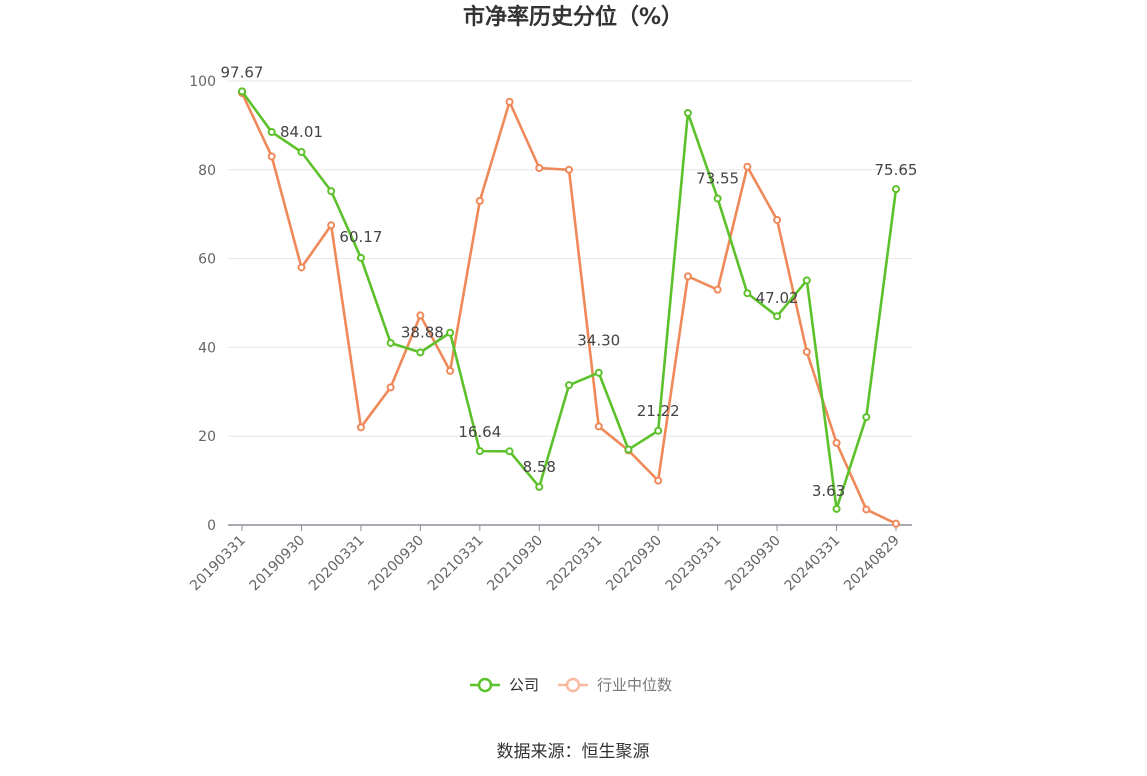 The image size is (1147, 776). What do you see at coordinates (634, 685) in the screenshot?
I see `legend-label: 行业中位数` at bounding box center [634, 685].